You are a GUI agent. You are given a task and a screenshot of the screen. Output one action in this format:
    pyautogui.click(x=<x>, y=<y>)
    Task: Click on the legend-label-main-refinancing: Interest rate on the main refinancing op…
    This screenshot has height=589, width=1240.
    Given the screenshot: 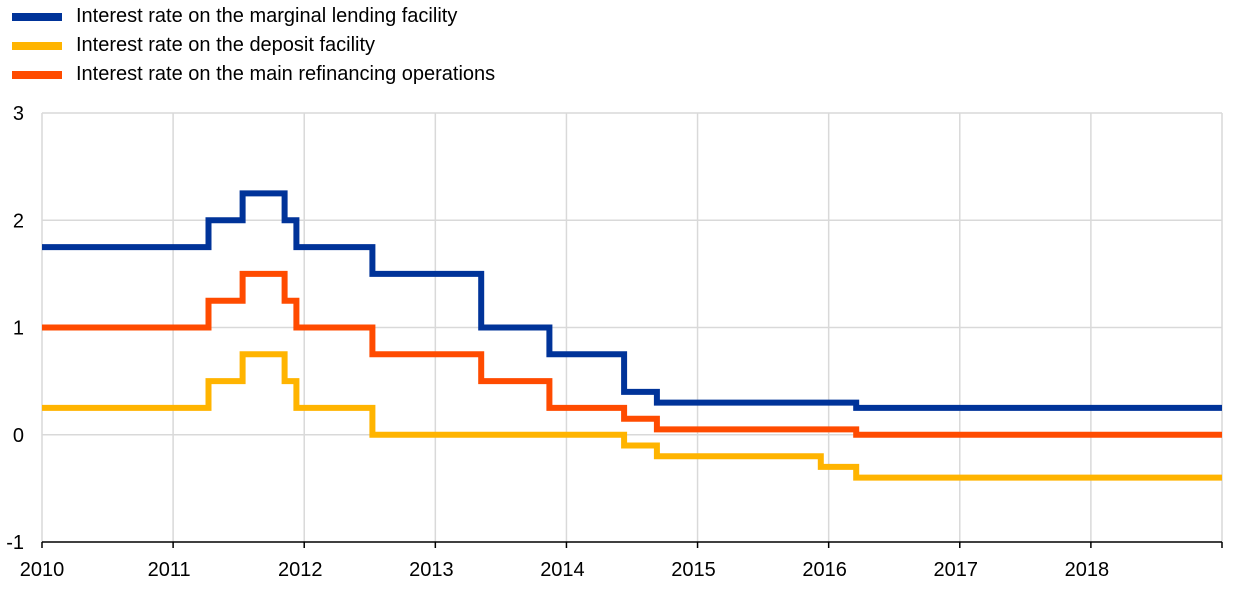 What is the action you would take?
    pyautogui.click(x=286, y=74)
    